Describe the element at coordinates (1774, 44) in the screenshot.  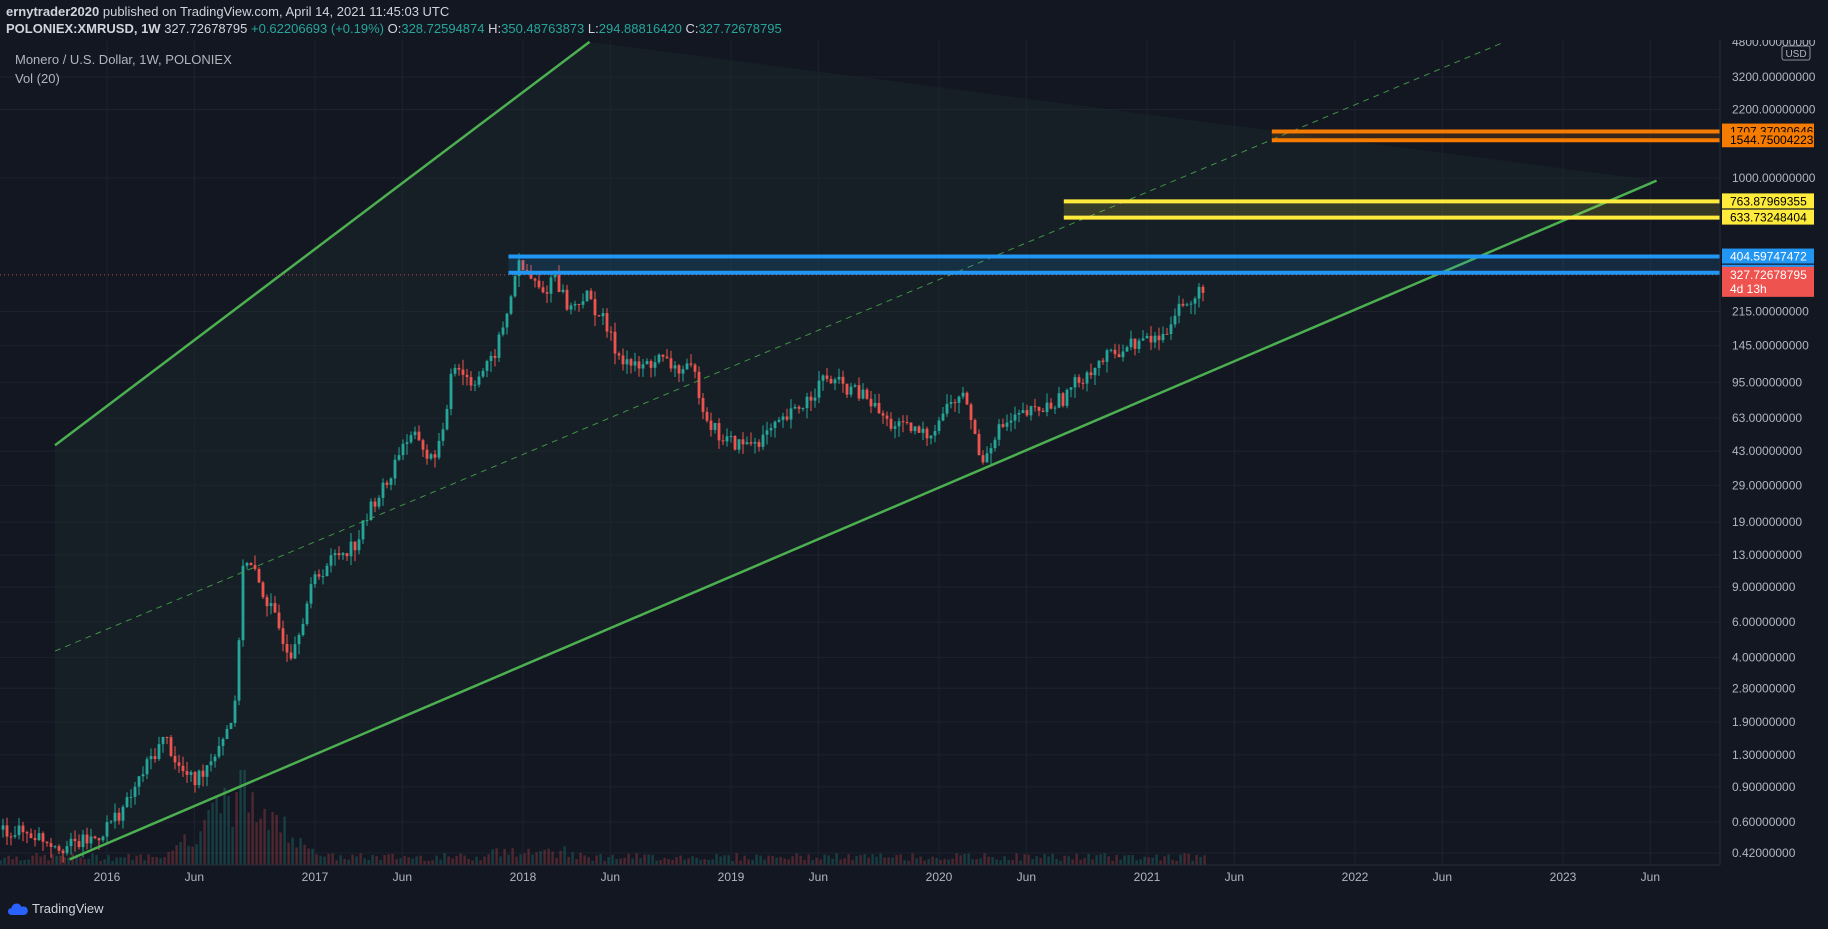
I see `price-tick-label: 4800.00000000` at that location.